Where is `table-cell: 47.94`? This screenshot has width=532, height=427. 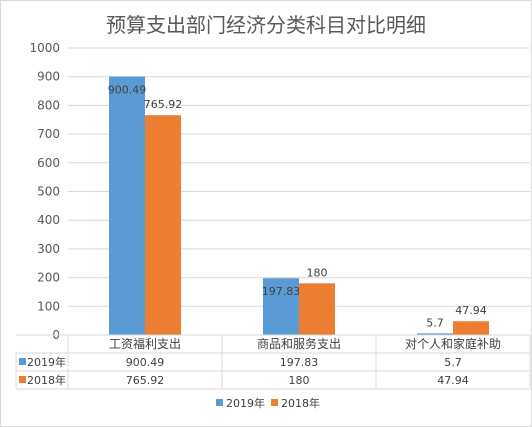
table-cell: 47.94 is located at coordinates (453, 380).